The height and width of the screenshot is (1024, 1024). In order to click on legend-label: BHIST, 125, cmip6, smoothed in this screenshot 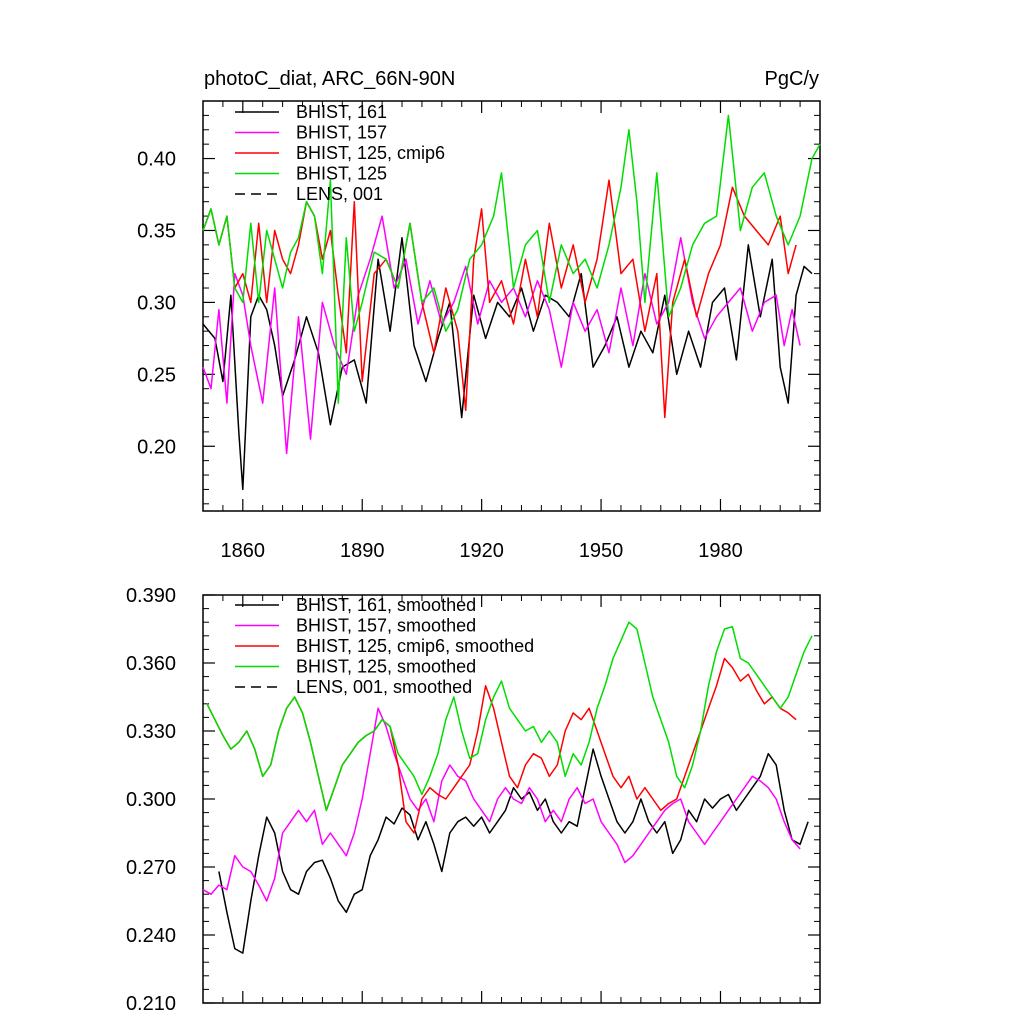, I will do `click(415, 646)`.